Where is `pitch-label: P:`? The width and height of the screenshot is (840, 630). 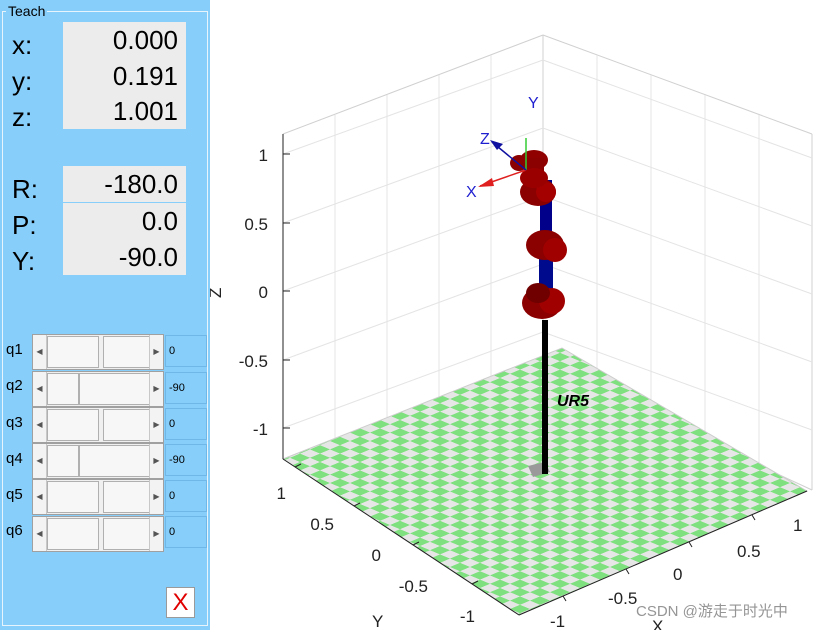 pitch-label: P: is located at coordinates (24, 225).